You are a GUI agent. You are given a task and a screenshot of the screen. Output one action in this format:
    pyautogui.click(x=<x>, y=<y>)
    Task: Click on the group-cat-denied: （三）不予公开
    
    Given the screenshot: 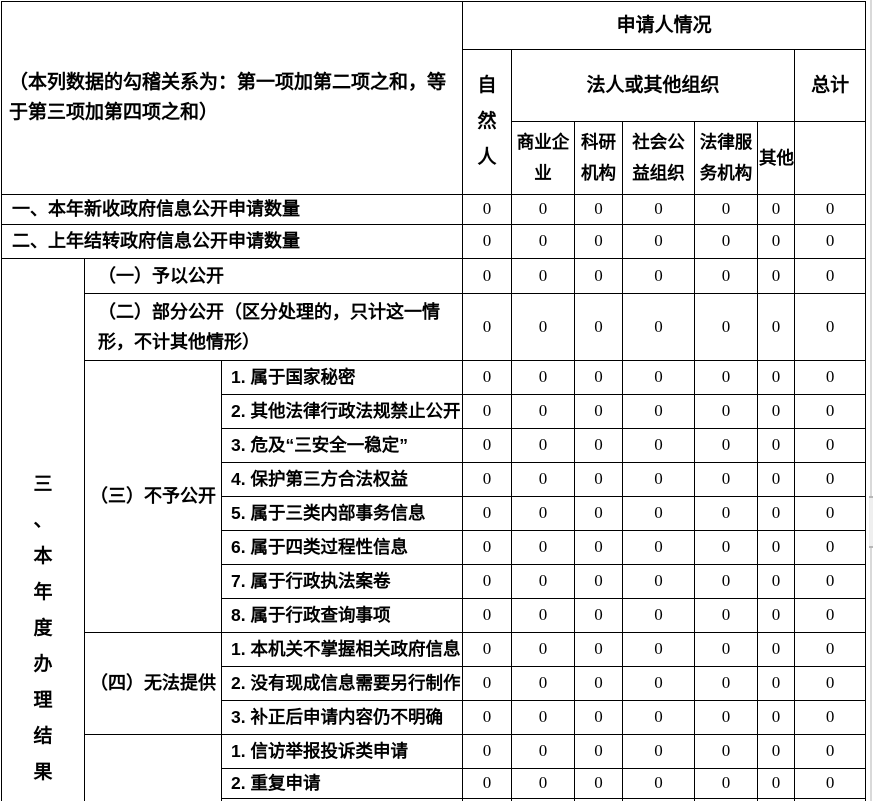 What is the action you would take?
    pyautogui.click(x=153, y=496)
    